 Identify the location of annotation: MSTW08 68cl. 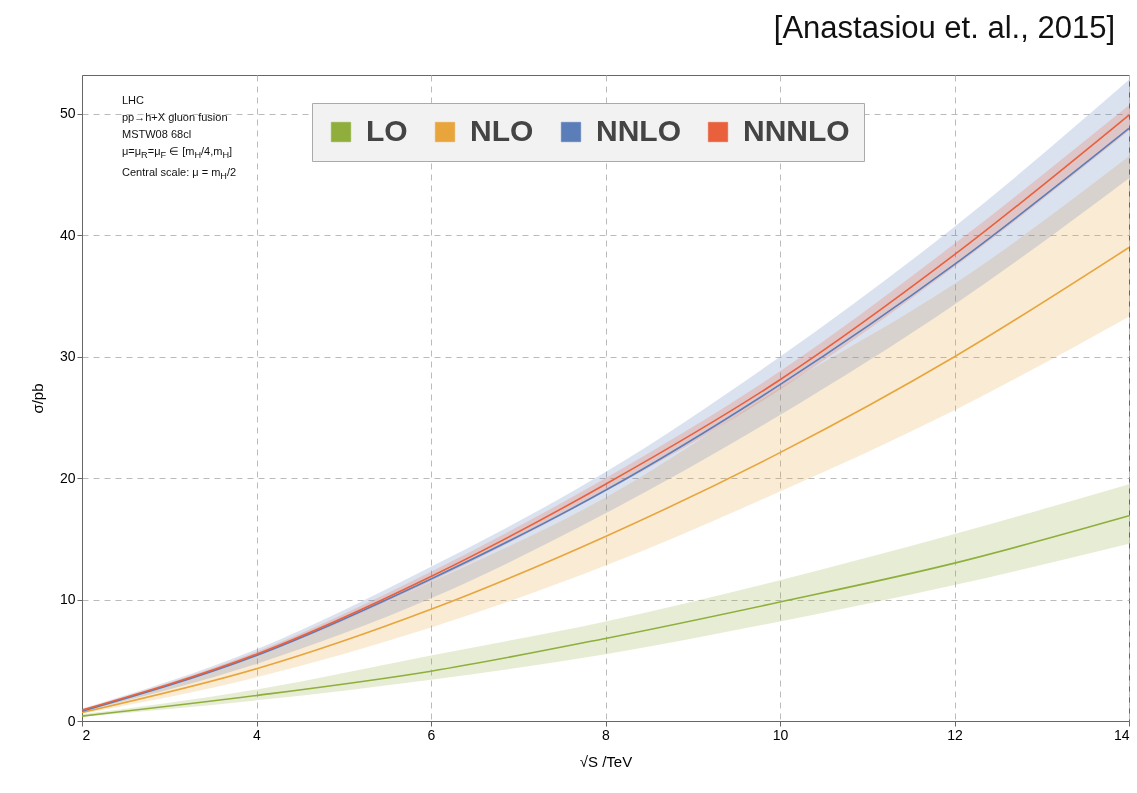
(157, 134).